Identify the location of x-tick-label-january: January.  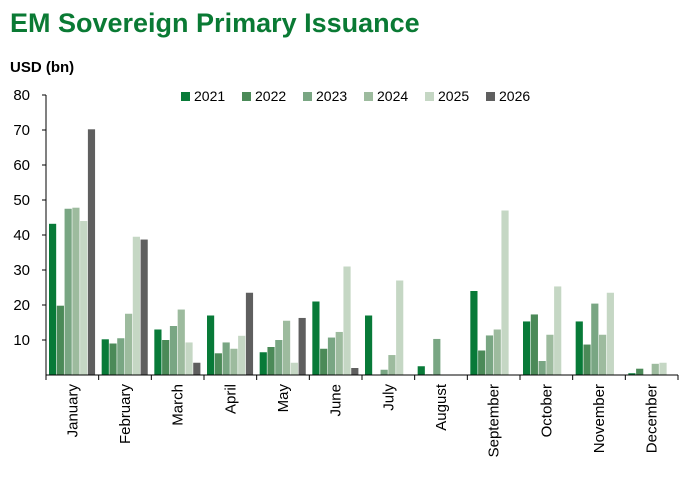
(72, 411).